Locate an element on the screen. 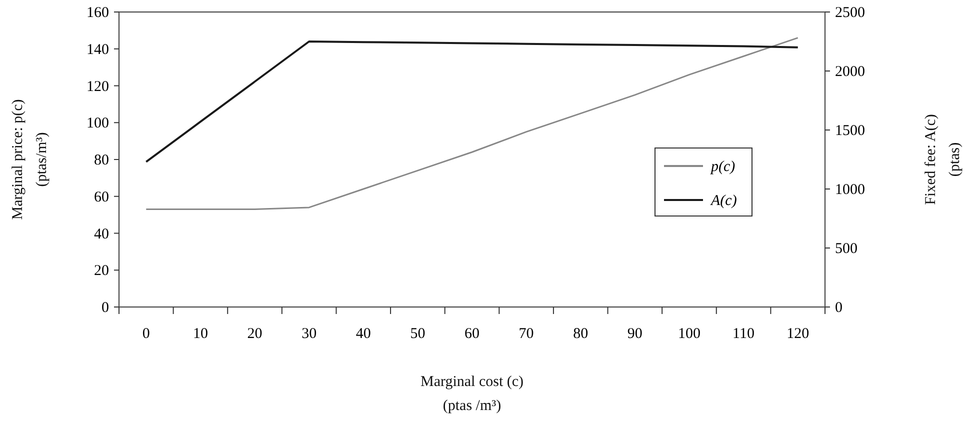 Image resolution: width=968 pixels, height=443 pixels. x-tick-label: 110 is located at coordinates (743, 334).